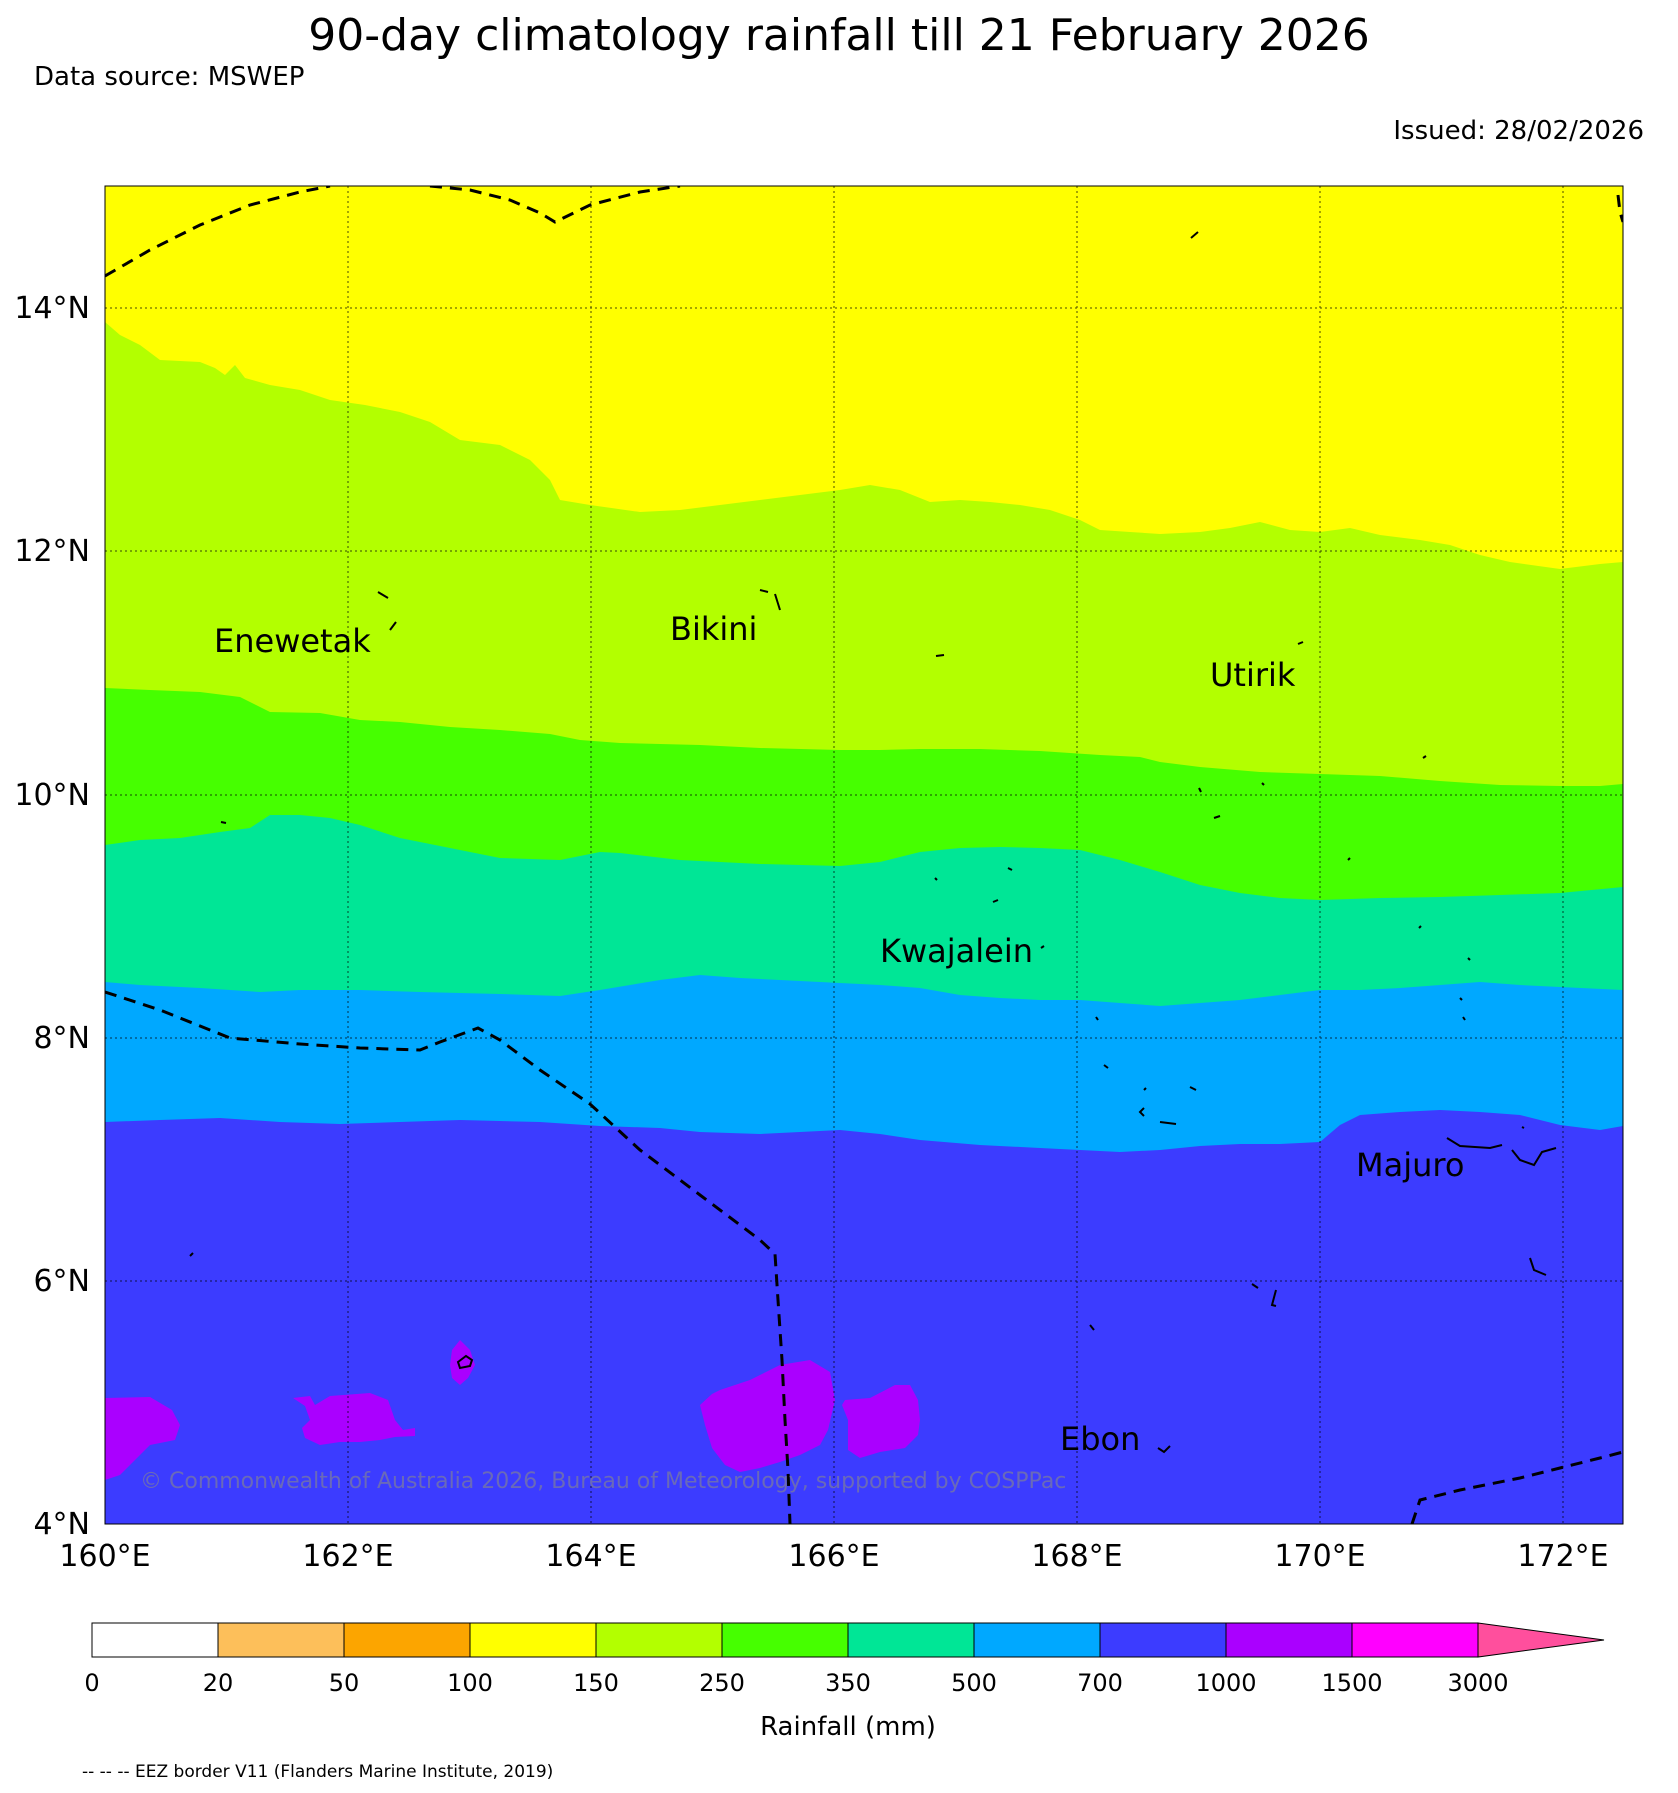  I want to click on lon-tick-label: 168°E, so click(1076, 1556).